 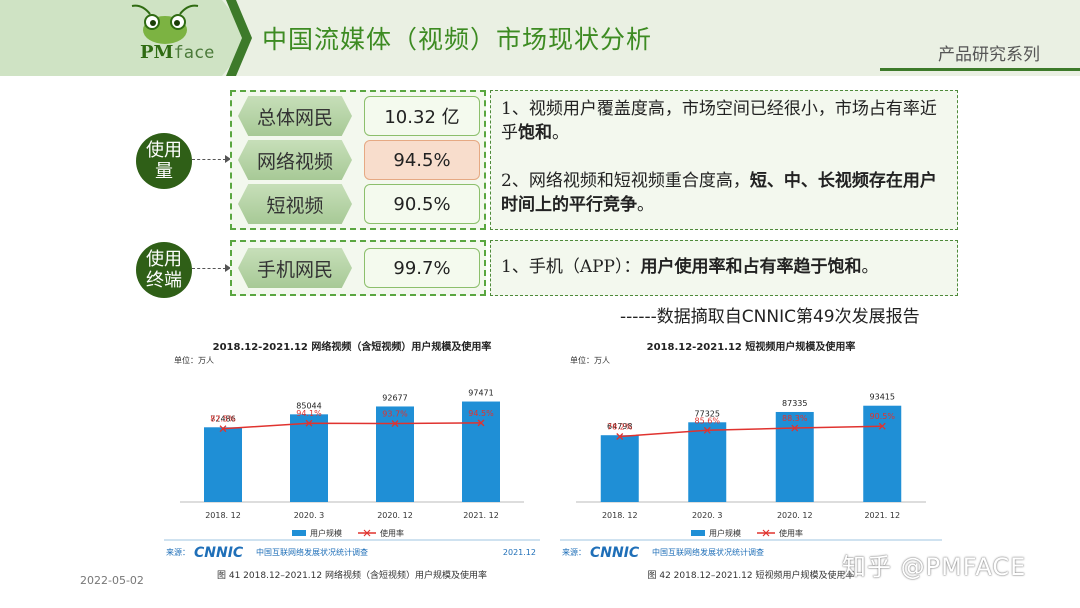 What do you see at coordinates (770, 317) in the screenshot?
I see `source-note: ------数据摘取自CNNIC第49次发展报告` at bounding box center [770, 317].